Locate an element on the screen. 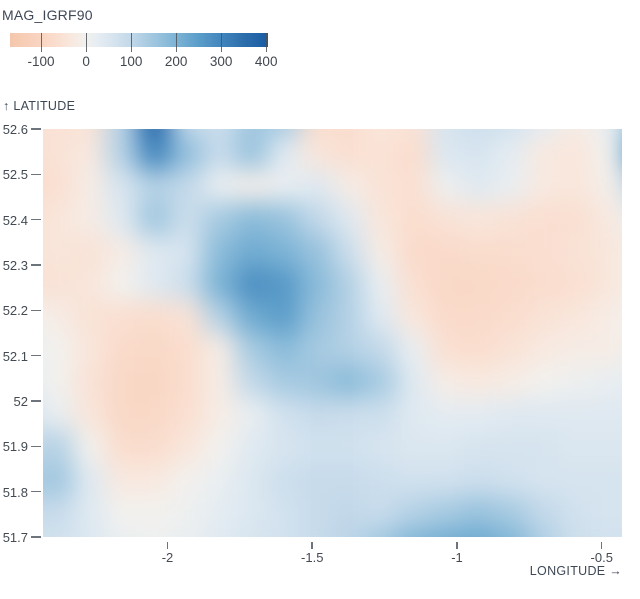  x-tick-label: -1 is located at coordinates (457, 557).